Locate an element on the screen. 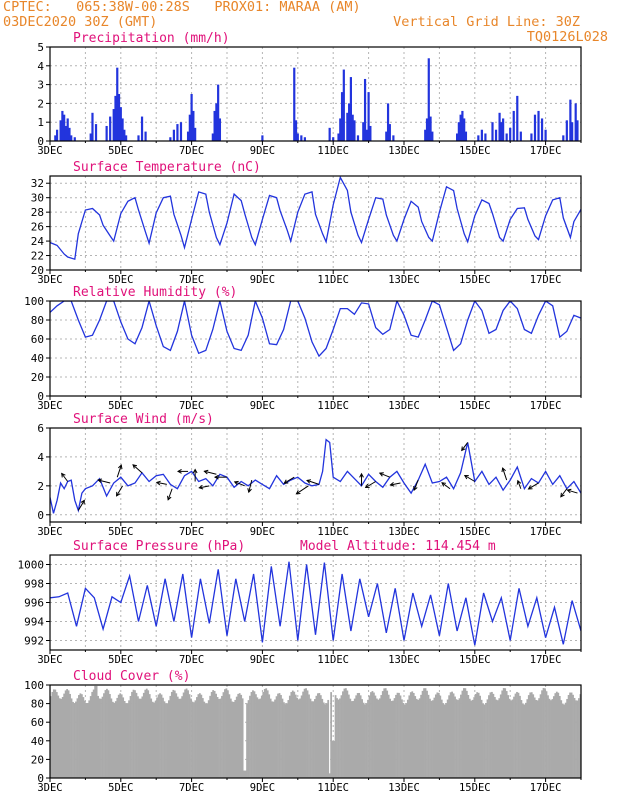 The width and height of the screenshot is (618, 800). y-tick-label: 994 is located at coordinates (34, 622).